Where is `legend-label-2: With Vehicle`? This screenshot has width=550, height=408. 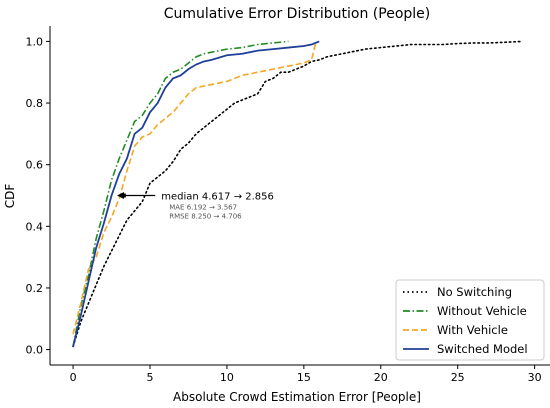 legend-label-2: With Vehicle is located at coordinates (472, 330).